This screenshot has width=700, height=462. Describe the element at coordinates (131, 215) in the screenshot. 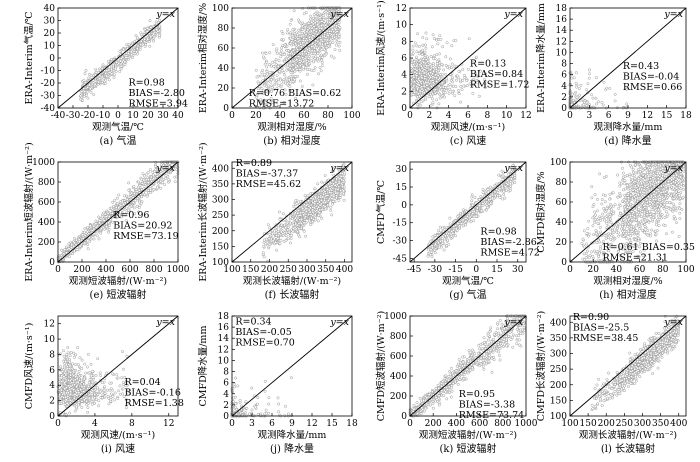

I see `stat-label: R=0.96` at that location.